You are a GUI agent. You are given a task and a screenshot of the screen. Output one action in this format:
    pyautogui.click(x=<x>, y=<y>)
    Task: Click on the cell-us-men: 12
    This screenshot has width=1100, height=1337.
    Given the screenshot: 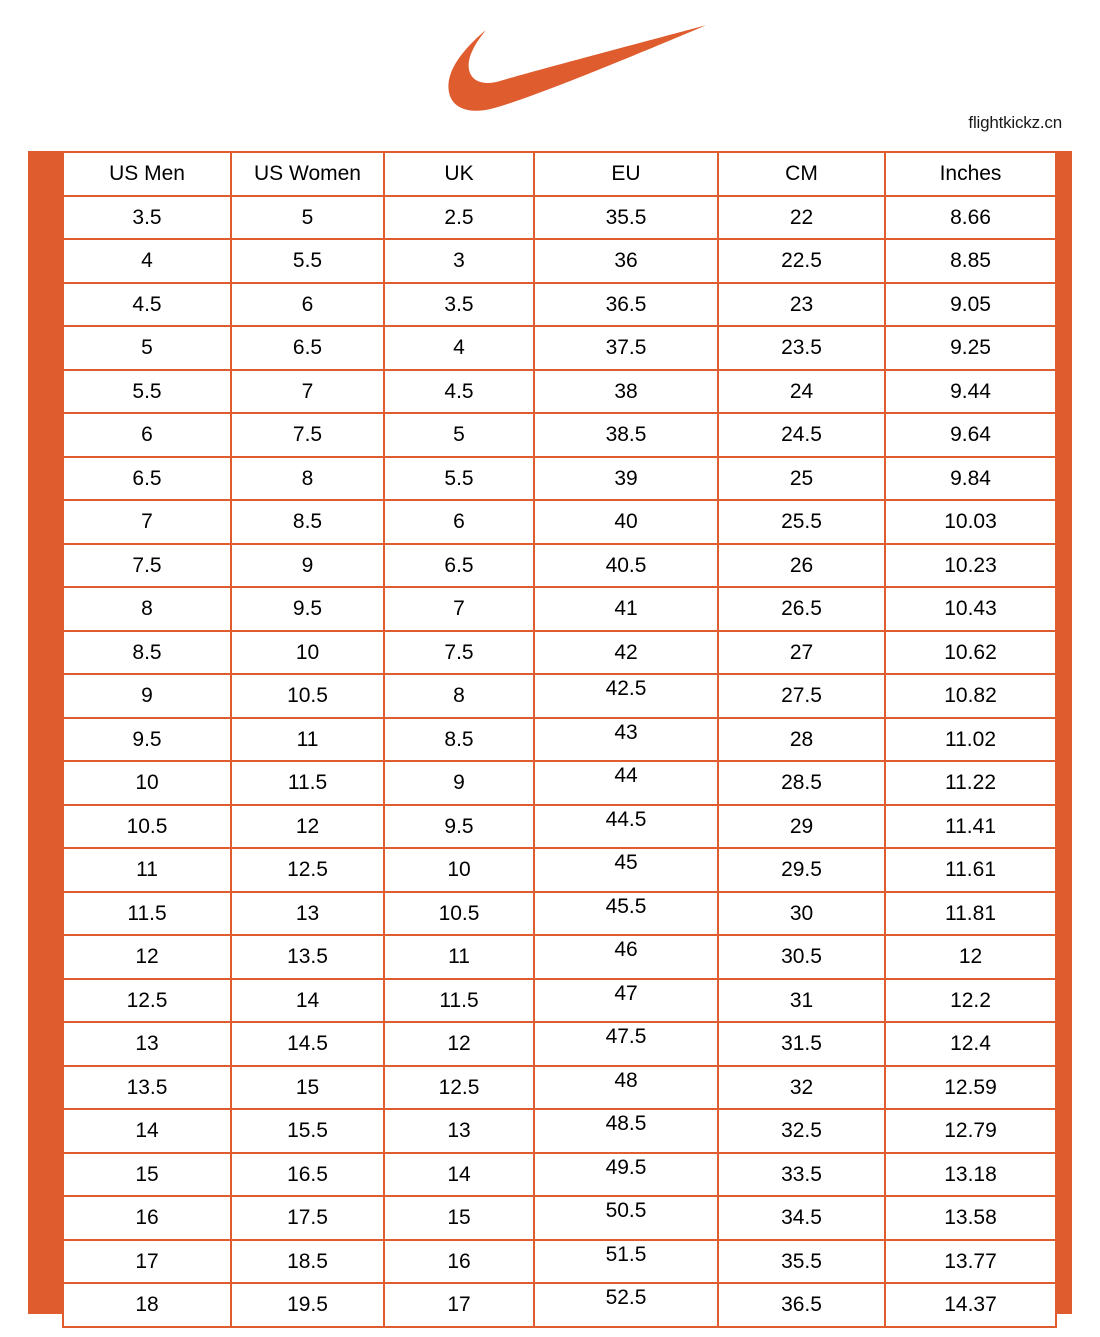 What is the action you would take?
    pyautogui.click(x=147, y=957)
    